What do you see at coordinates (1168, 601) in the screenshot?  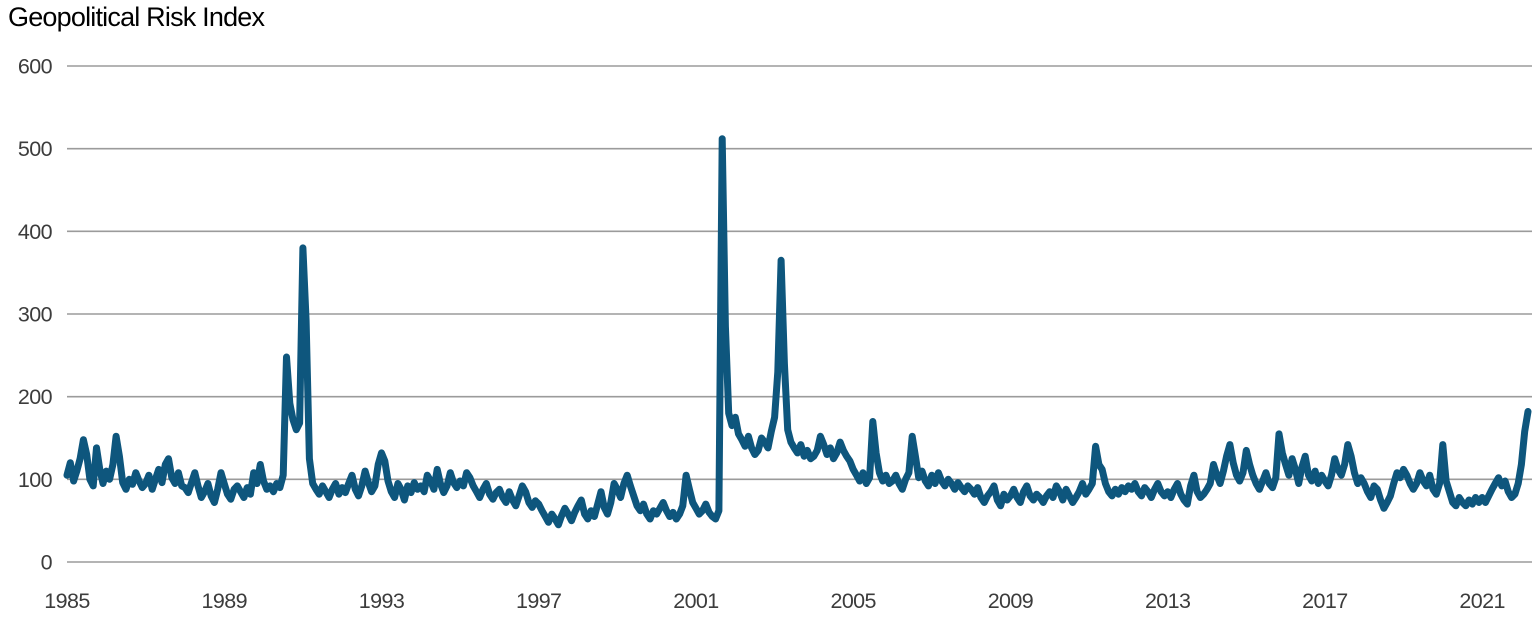 I see `x-tick-label-2013: 2013` at bounding box center [1168, 601].